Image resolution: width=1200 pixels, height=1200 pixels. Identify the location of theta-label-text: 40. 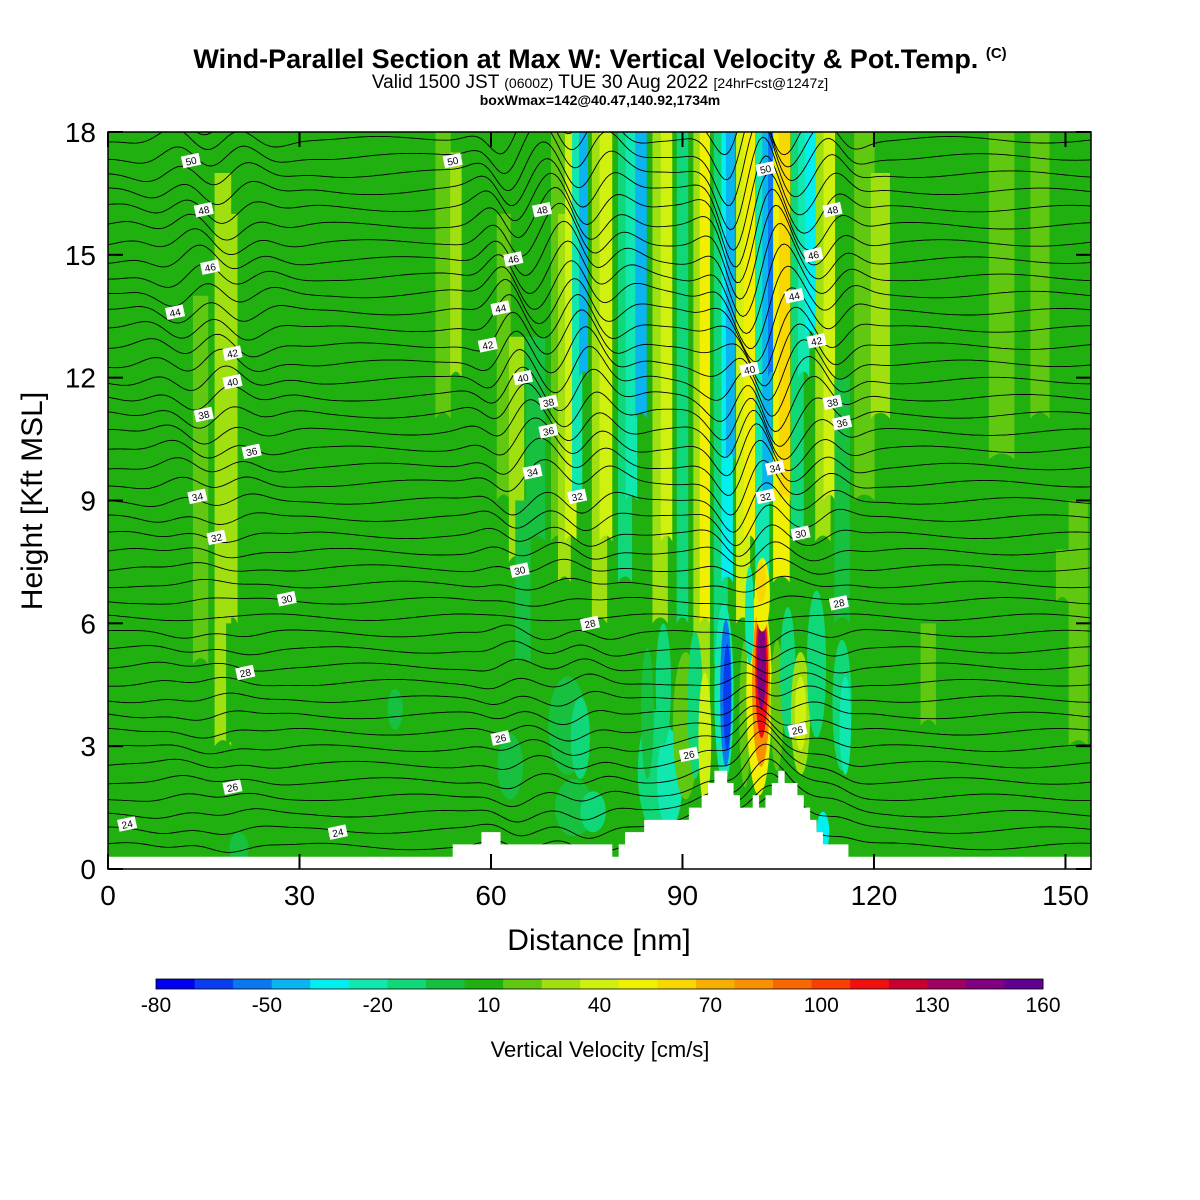
(233, 383).